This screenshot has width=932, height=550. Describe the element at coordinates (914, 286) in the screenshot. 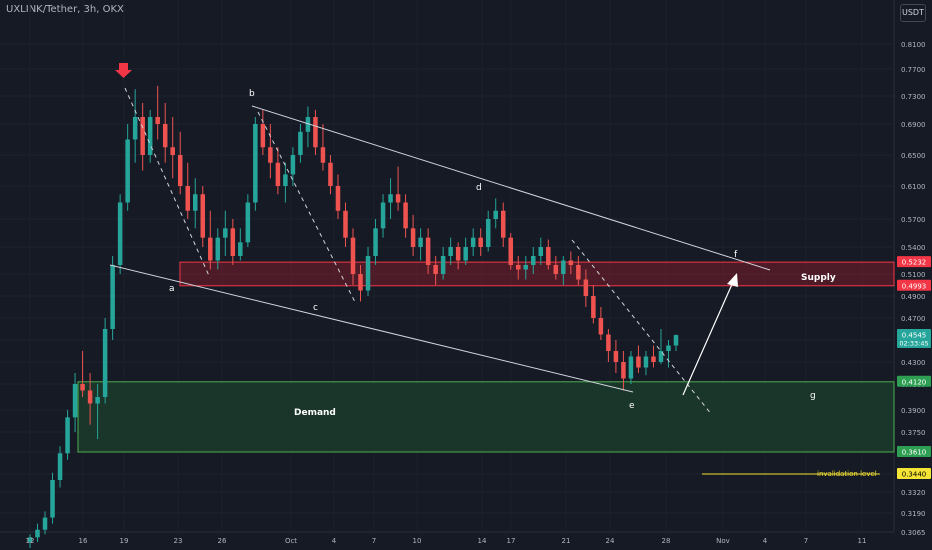

I see `svg-text: 0.4993` at that location.